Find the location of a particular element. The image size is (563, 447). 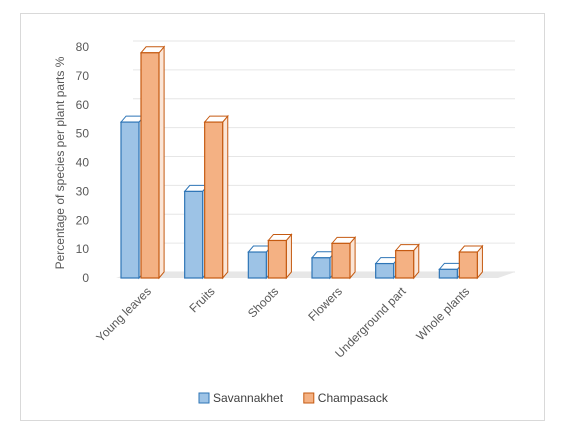

y-tick-label: 30 is located at coordinates (83, 191).